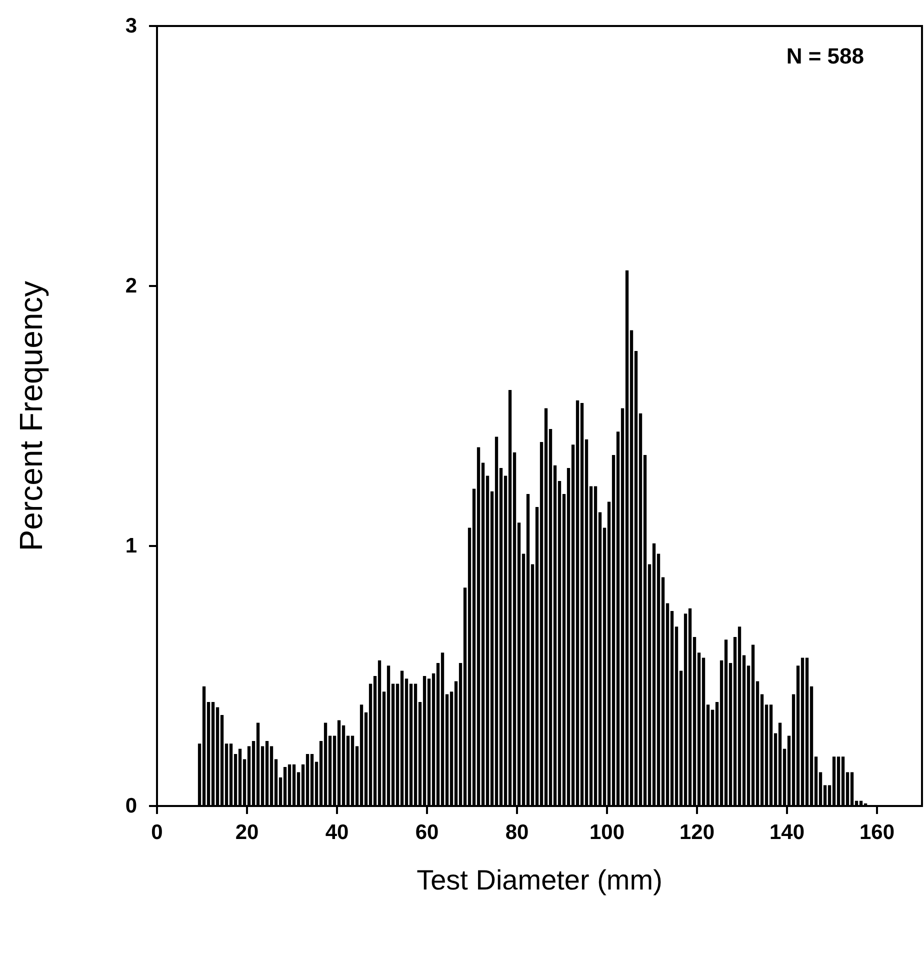 This screenshot has width=924, height=956. What do you see at coordinates (131, 806) in the screenshot?
I see `y-tick-label: 0` at bounding box center [131, 806].